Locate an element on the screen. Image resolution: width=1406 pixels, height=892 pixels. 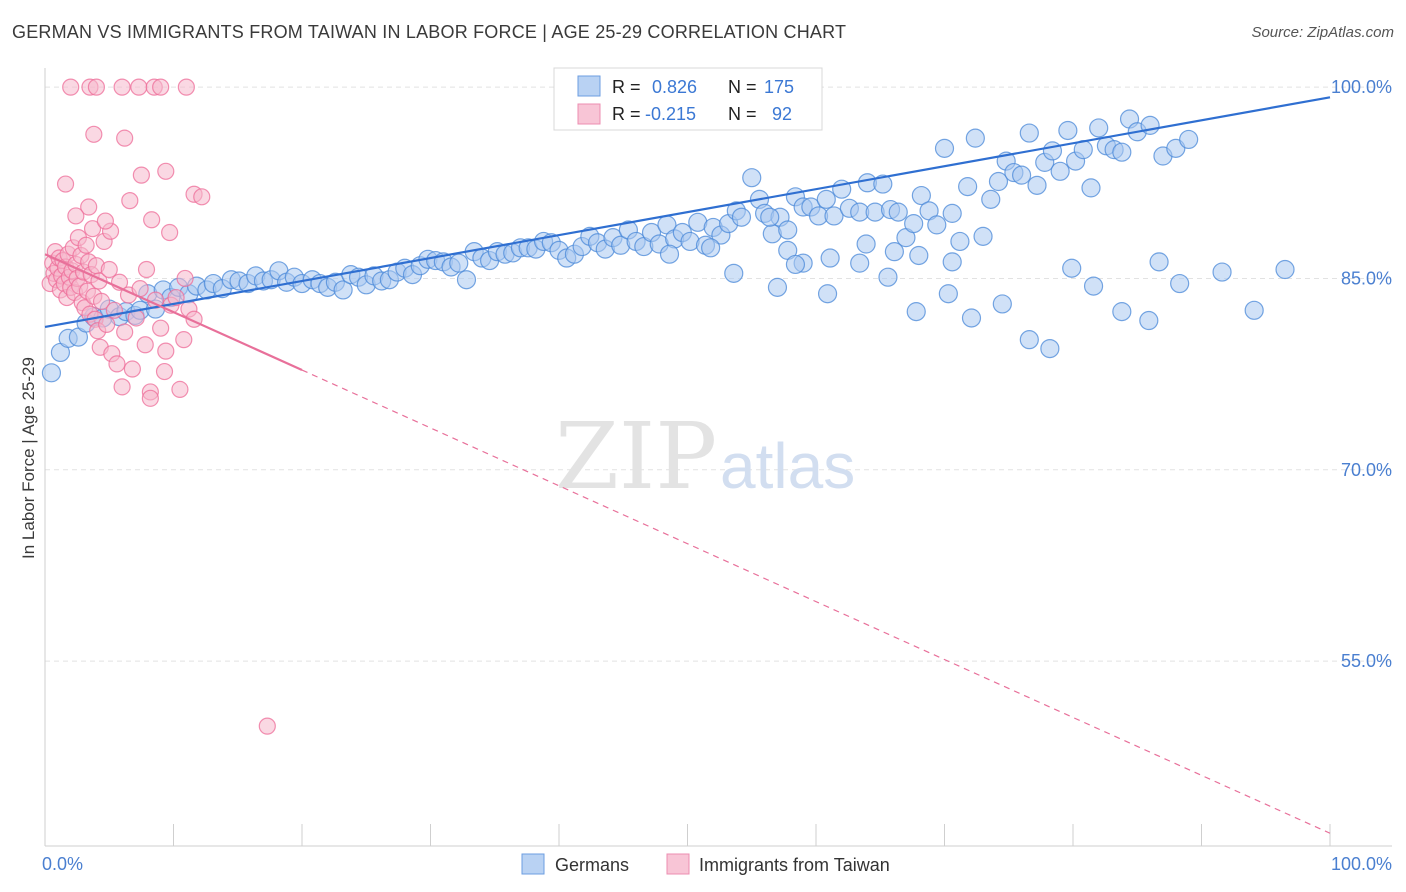
watermark-atlas: atlas is located at coordinates (787, 466).